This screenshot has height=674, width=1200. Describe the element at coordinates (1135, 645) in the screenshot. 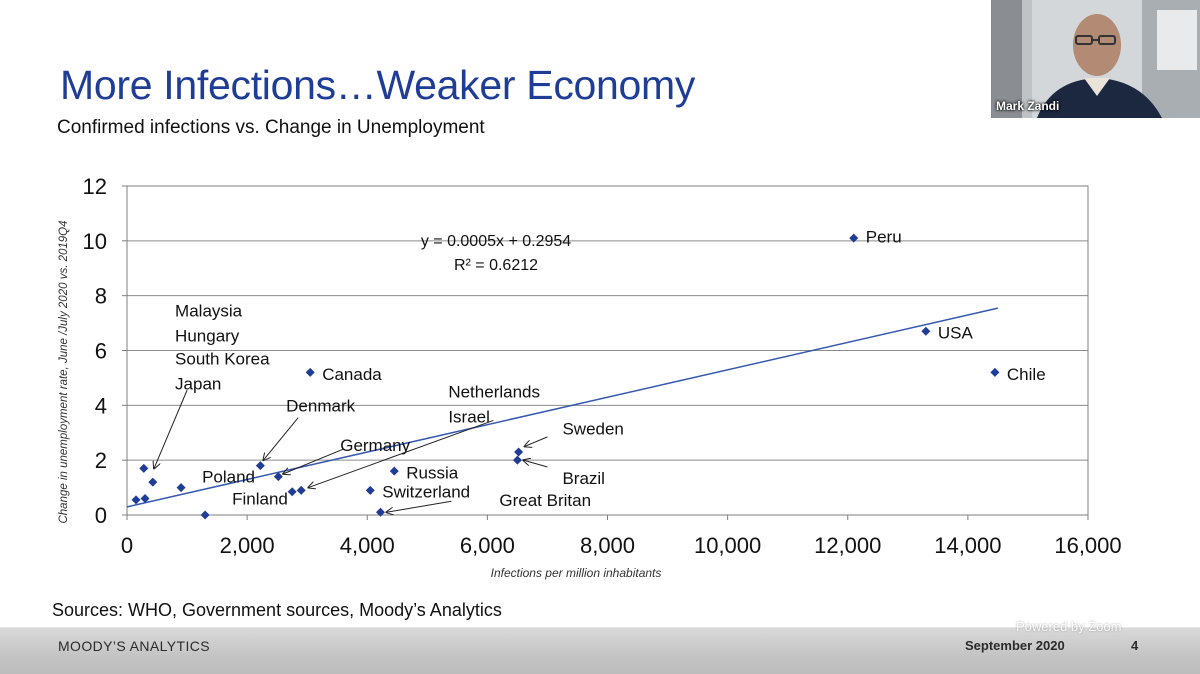

I see `page-number: 4` at that location.